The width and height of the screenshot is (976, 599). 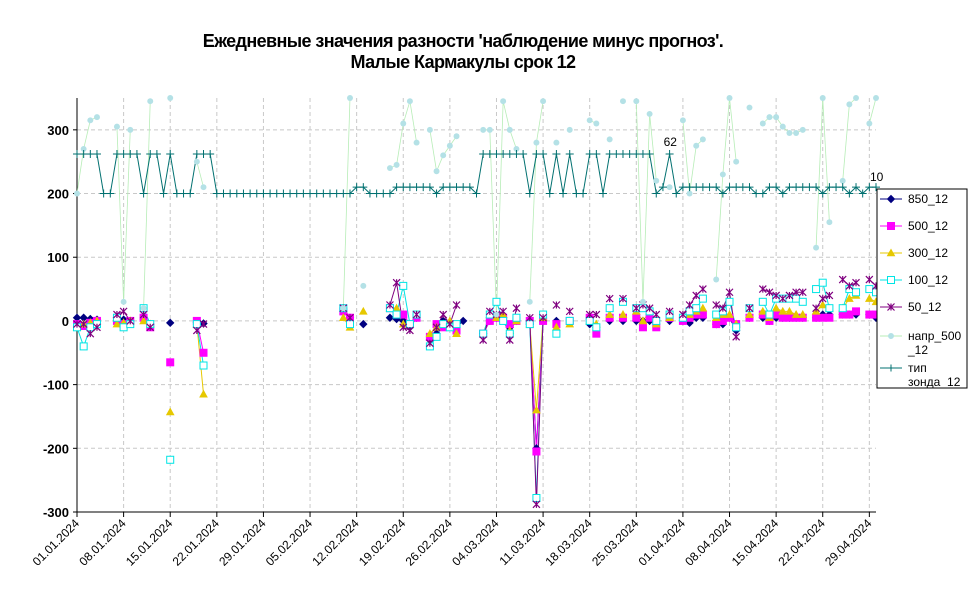 What do you see at coordinates (568, 542) in the screenshot?
I see `x-tick-label: 18.03.2024` at bounding box center [568, 542].